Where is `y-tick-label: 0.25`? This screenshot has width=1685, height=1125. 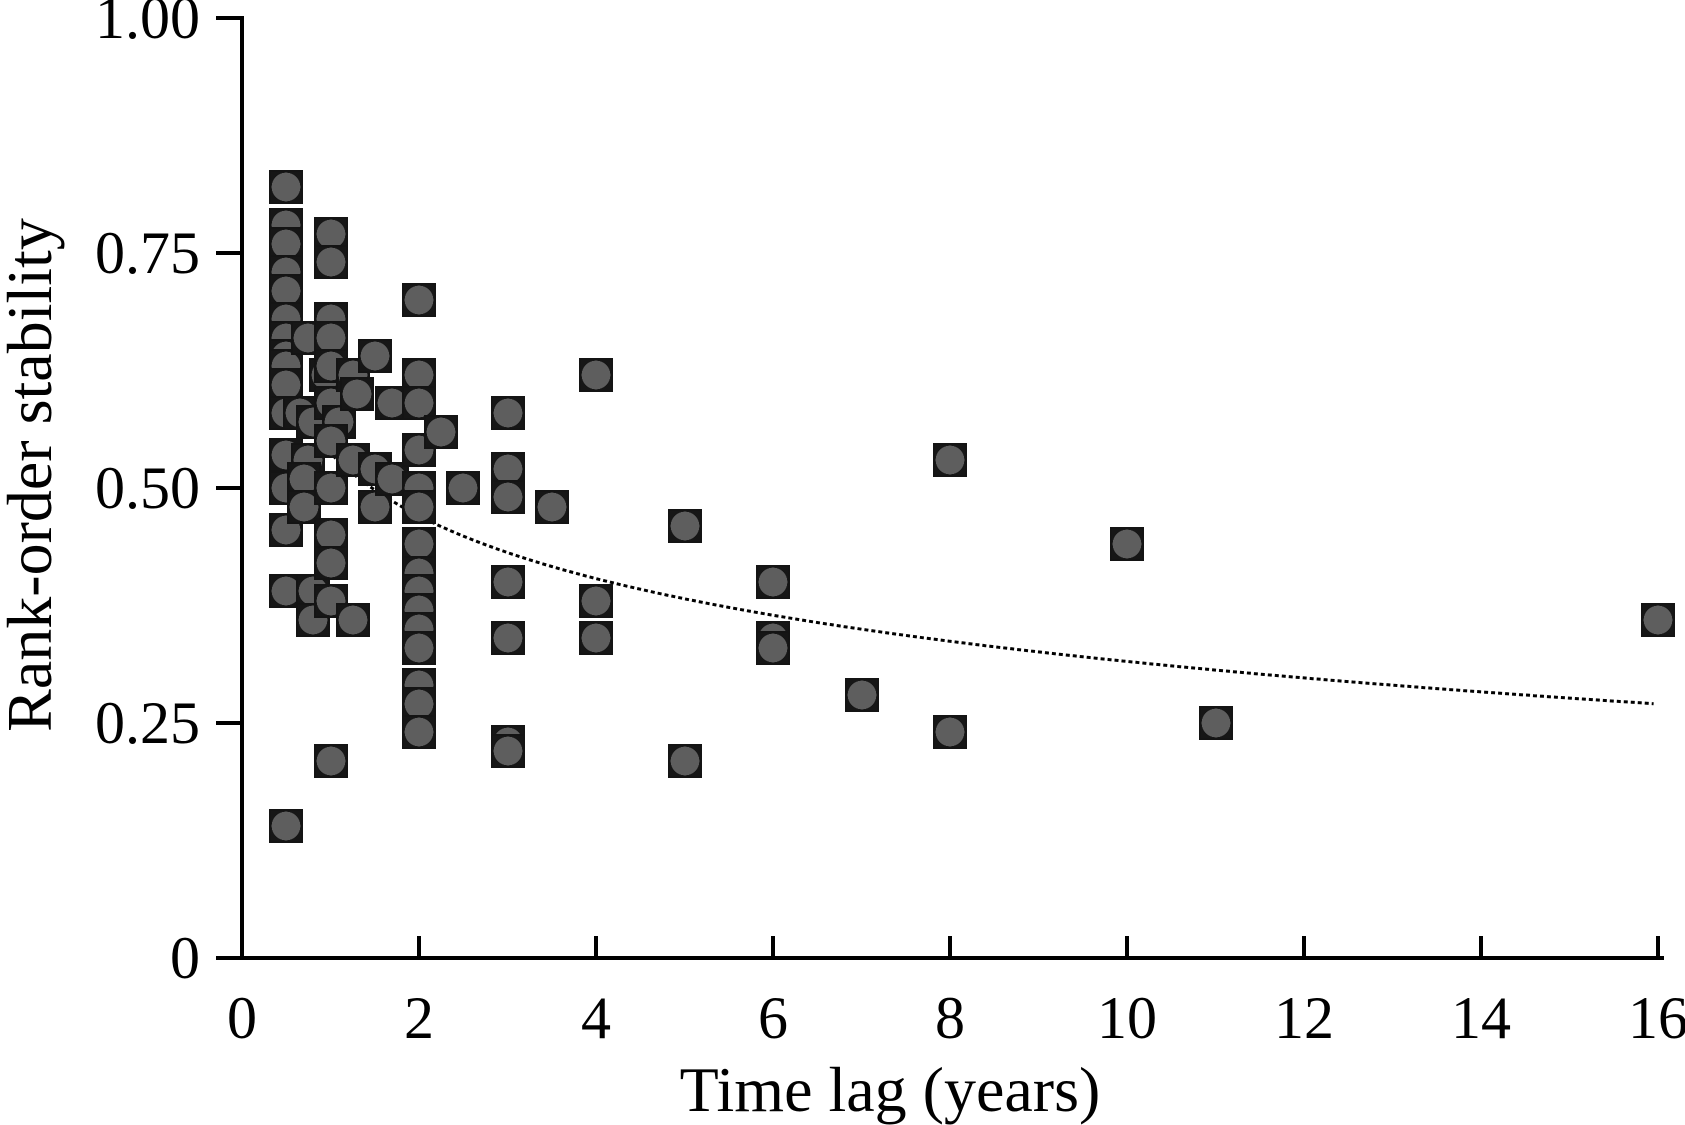 y-tick-label: 0.25 is located at coordinates (147, 723).